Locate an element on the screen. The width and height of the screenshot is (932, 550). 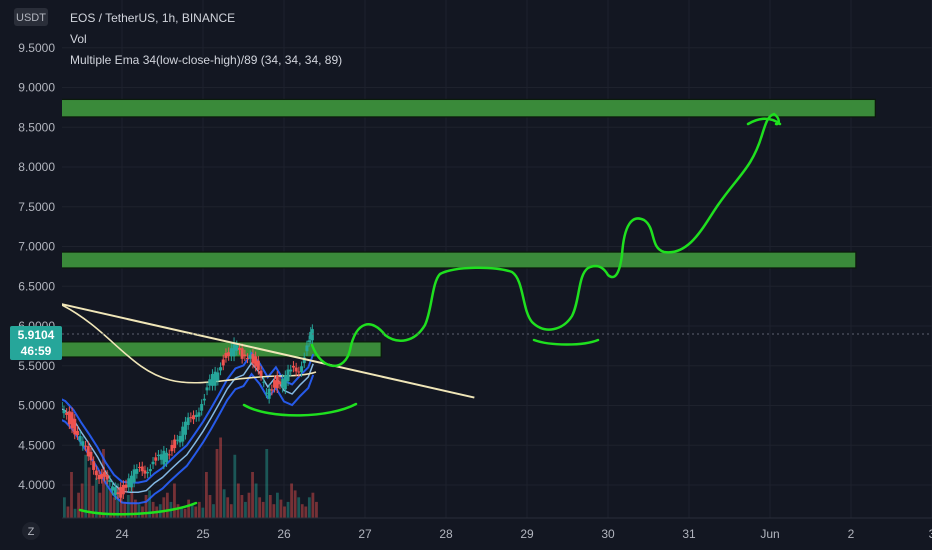
currency-label: USDT is located at coordinates (31, 18).